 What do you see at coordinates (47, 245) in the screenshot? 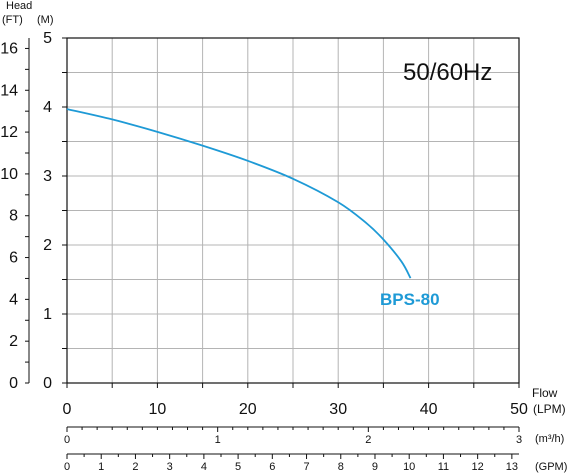
I see `y-m-tick-label: 2` at bounding box center [47, 245].